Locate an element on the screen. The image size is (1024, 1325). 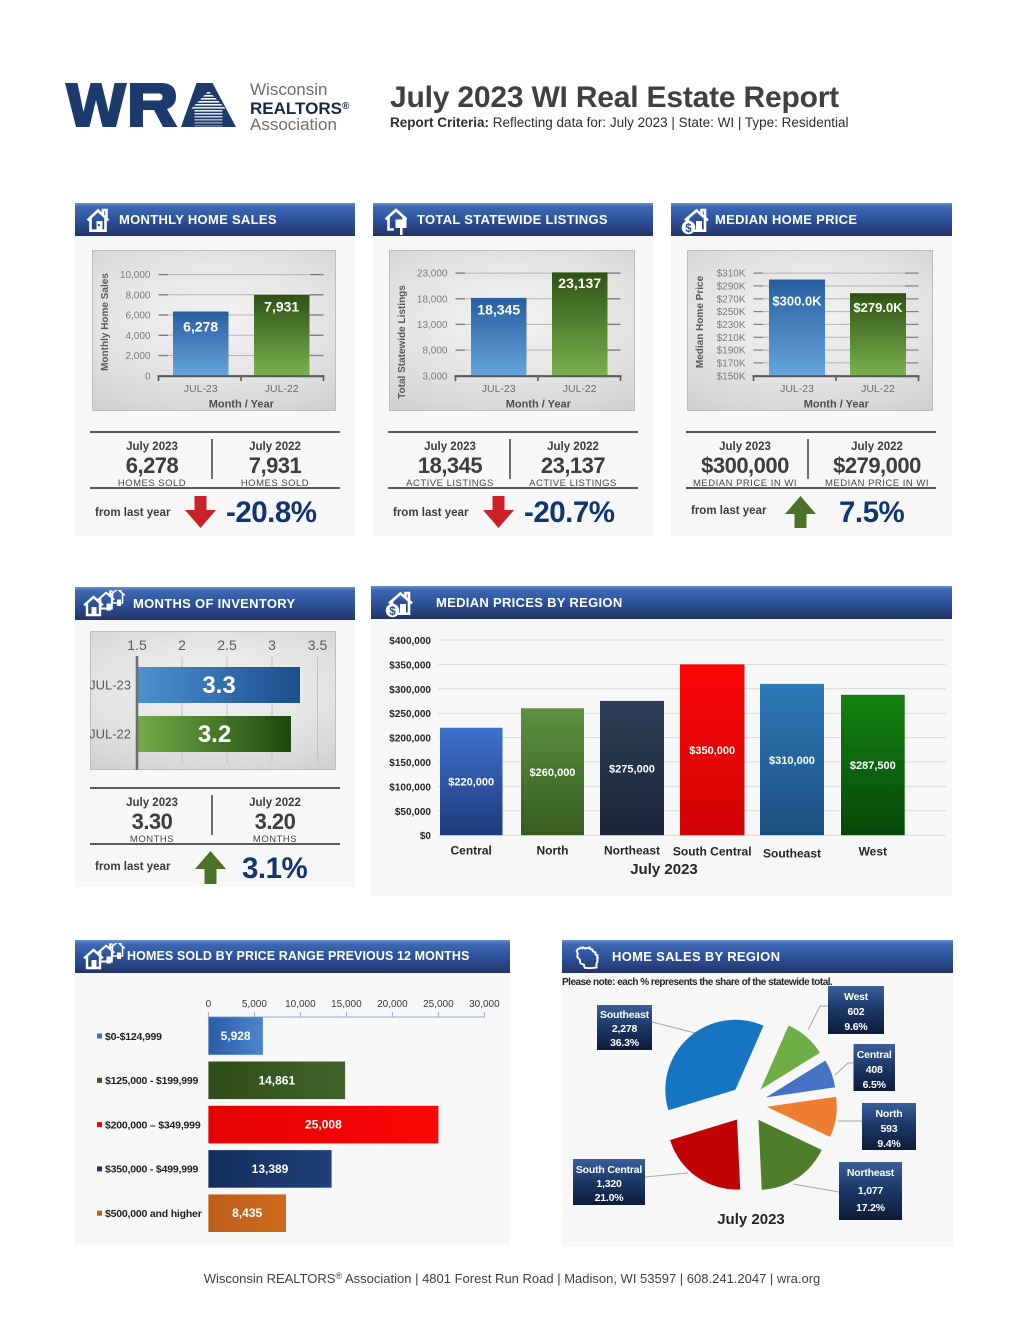
svg-text: $310K is located at coordinates (731, 274).